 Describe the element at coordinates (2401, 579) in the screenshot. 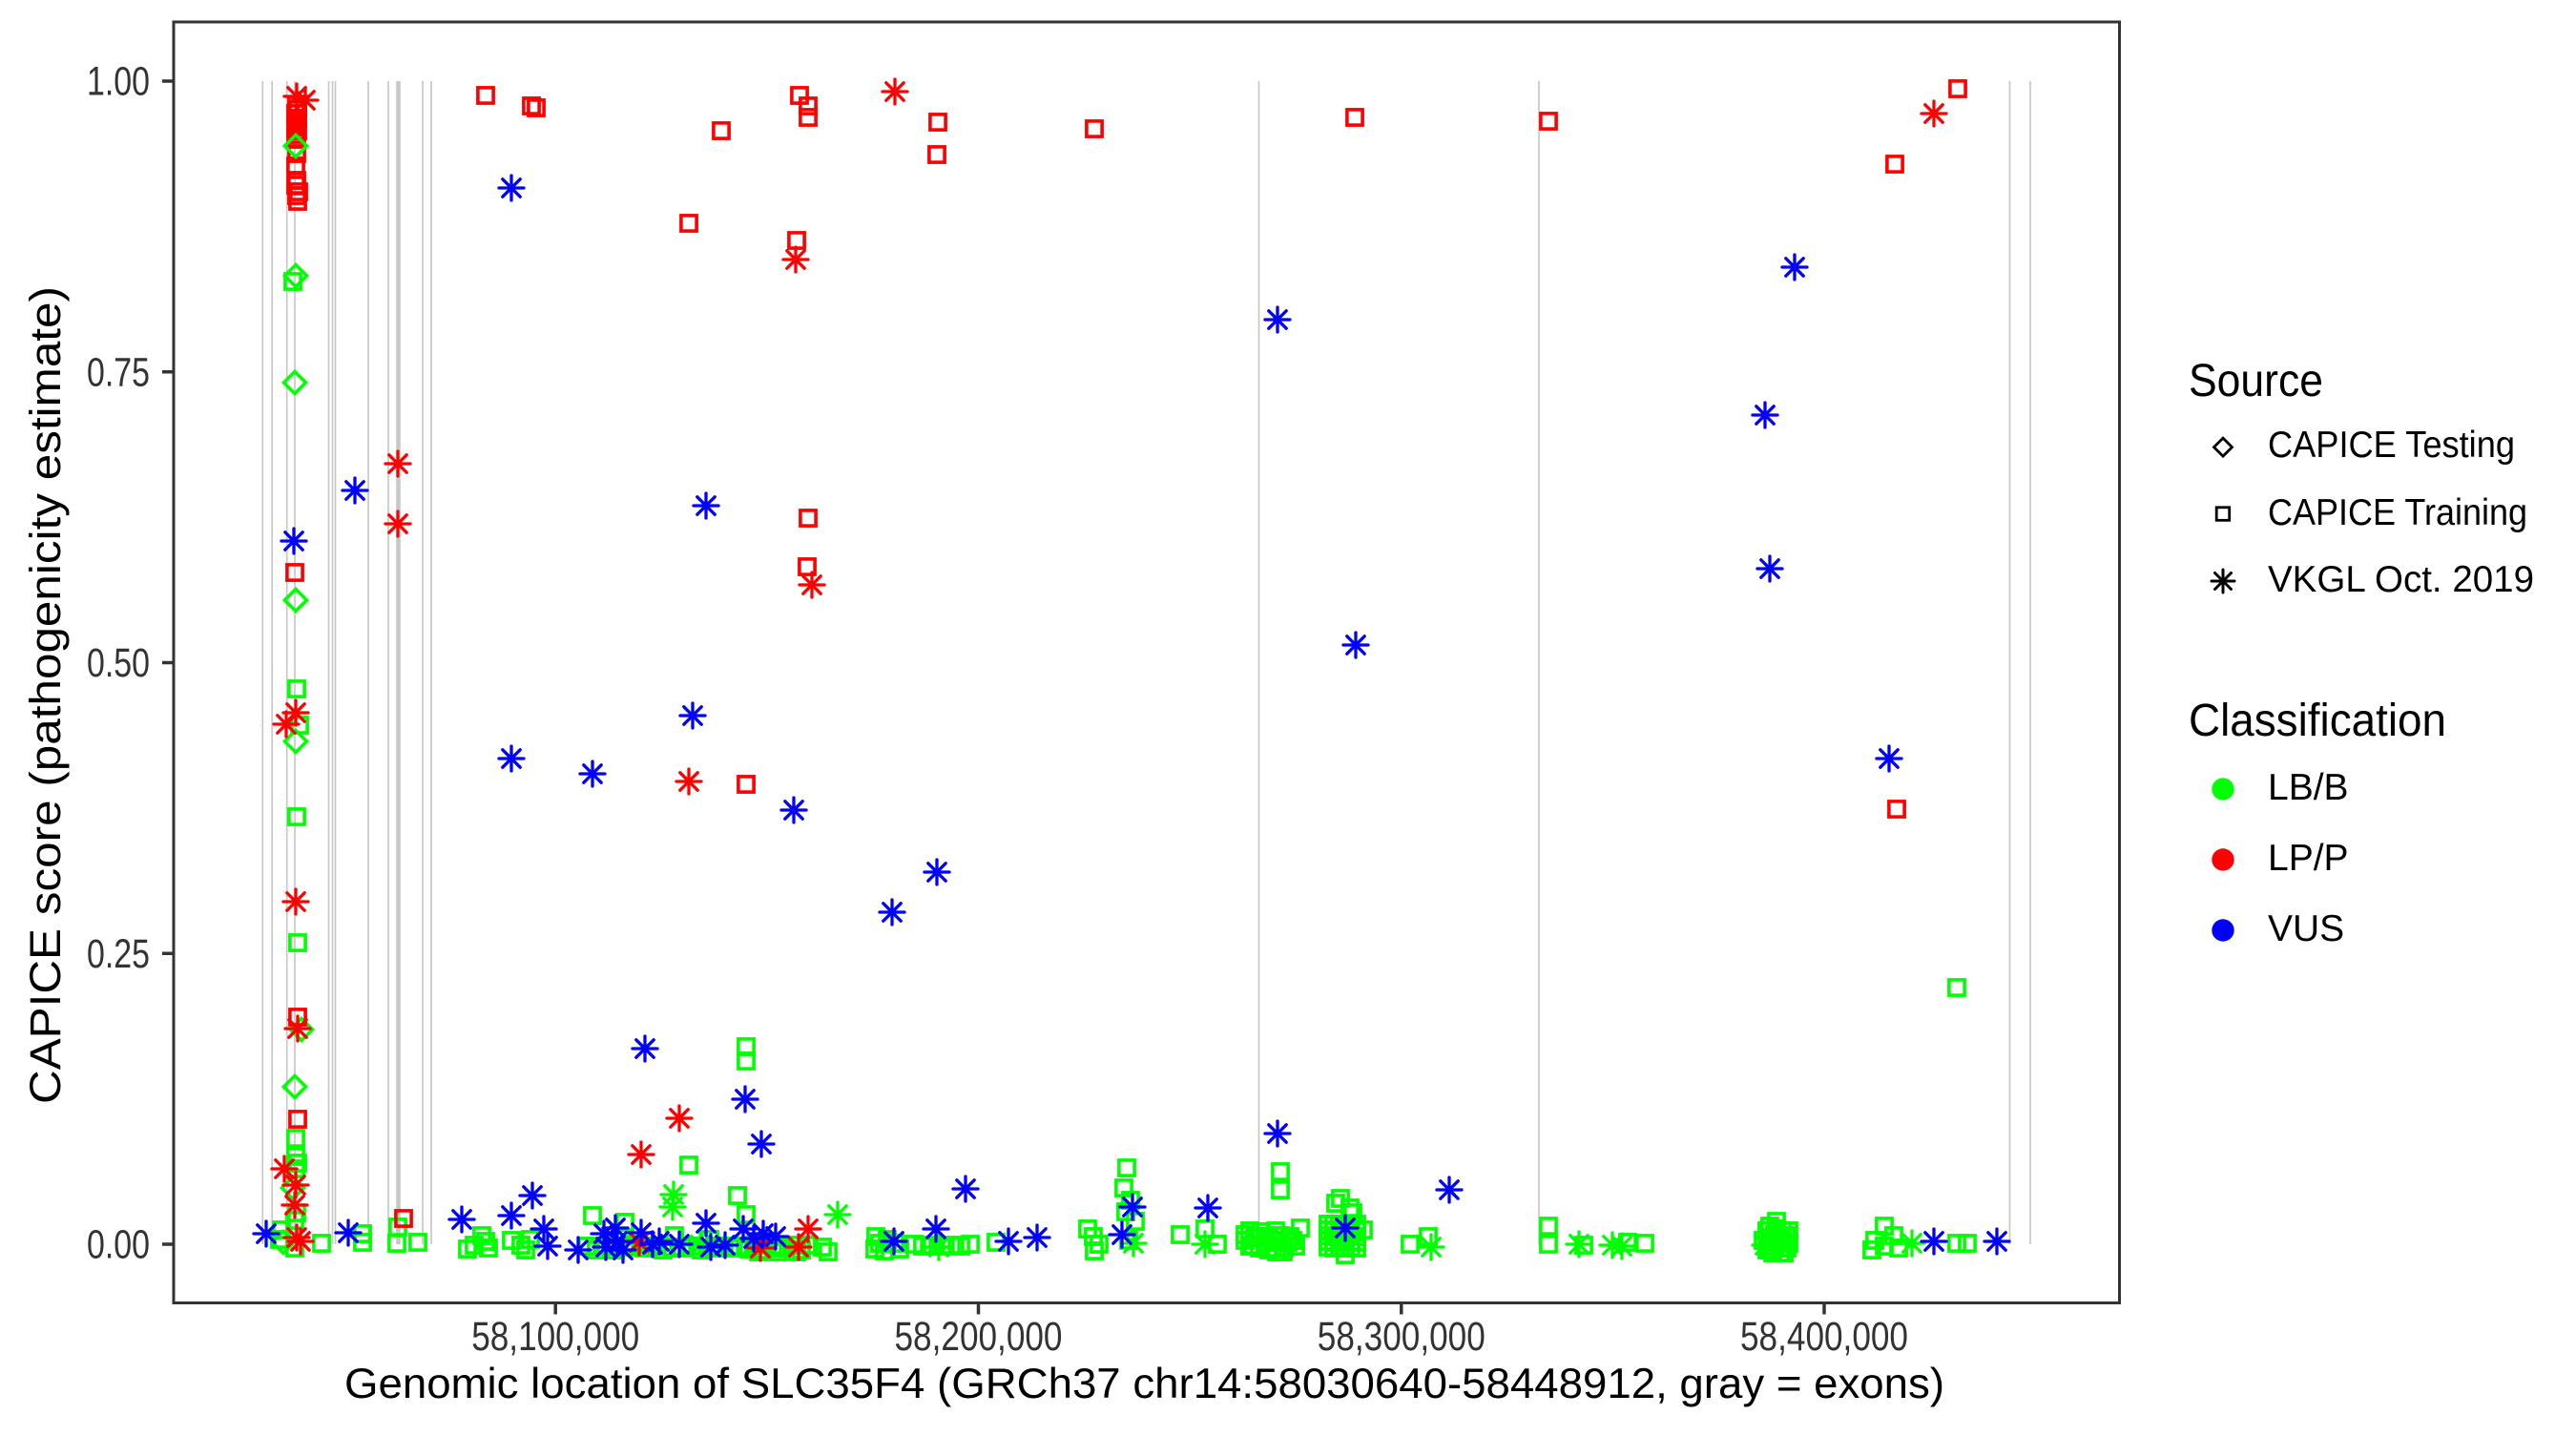

I see `svg-text: VKGL Oct. 2019` at that location.